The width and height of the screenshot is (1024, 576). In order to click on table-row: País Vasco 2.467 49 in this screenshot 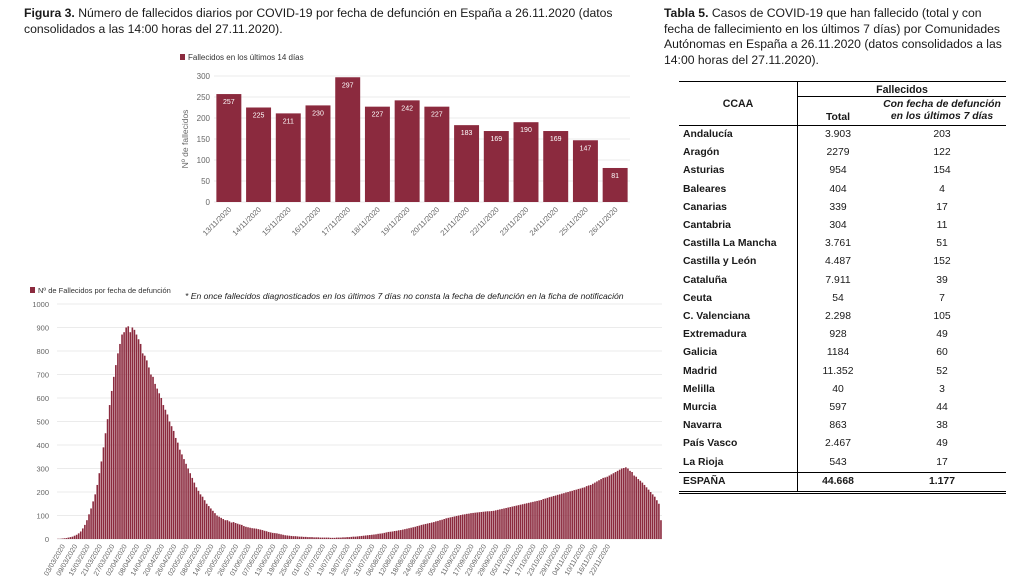, I will do `click(842, 444)`.